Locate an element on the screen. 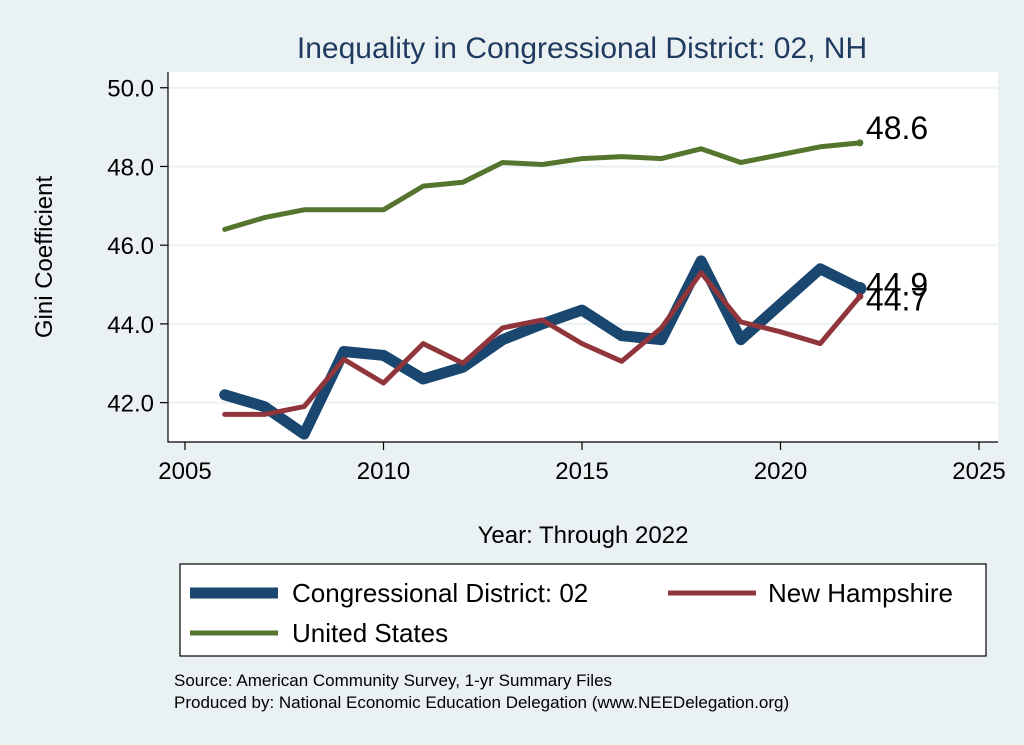  x-axis-ticks: 2005 2010 2015 2020 2025 is located at coordinates (582, 463).